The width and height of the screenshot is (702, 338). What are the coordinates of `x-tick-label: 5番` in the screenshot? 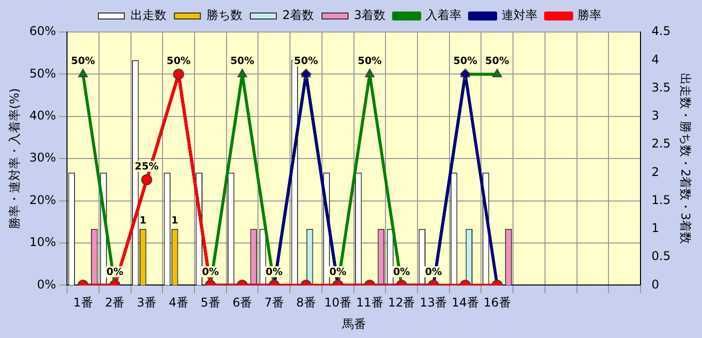 It's located at (210, 303).